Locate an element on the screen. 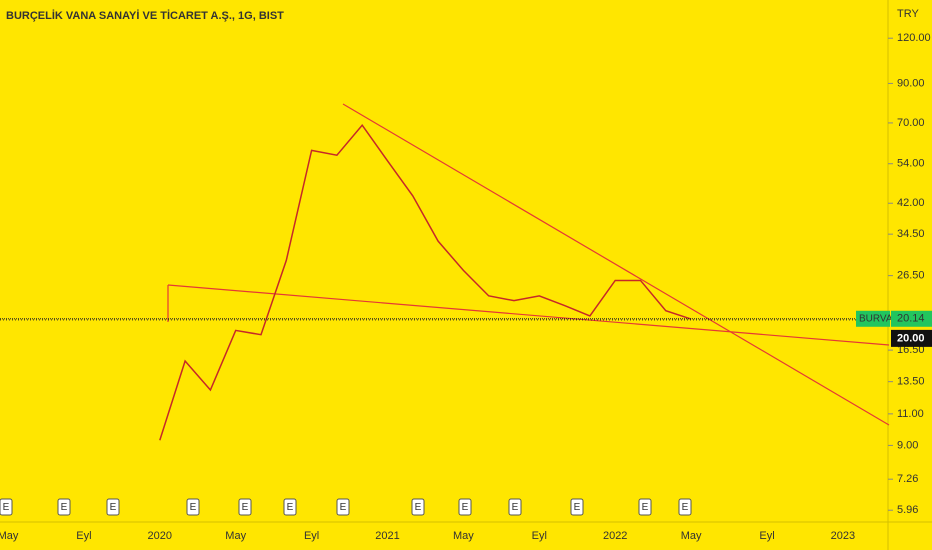  symbol-label: BURVA is located at coordinates (876, 318).